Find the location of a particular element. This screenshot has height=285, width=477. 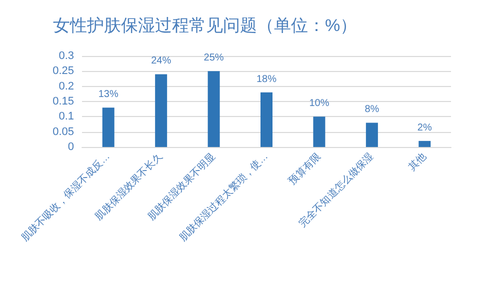

y-tick-label: 0.2 is located at coordinates (66, 86).